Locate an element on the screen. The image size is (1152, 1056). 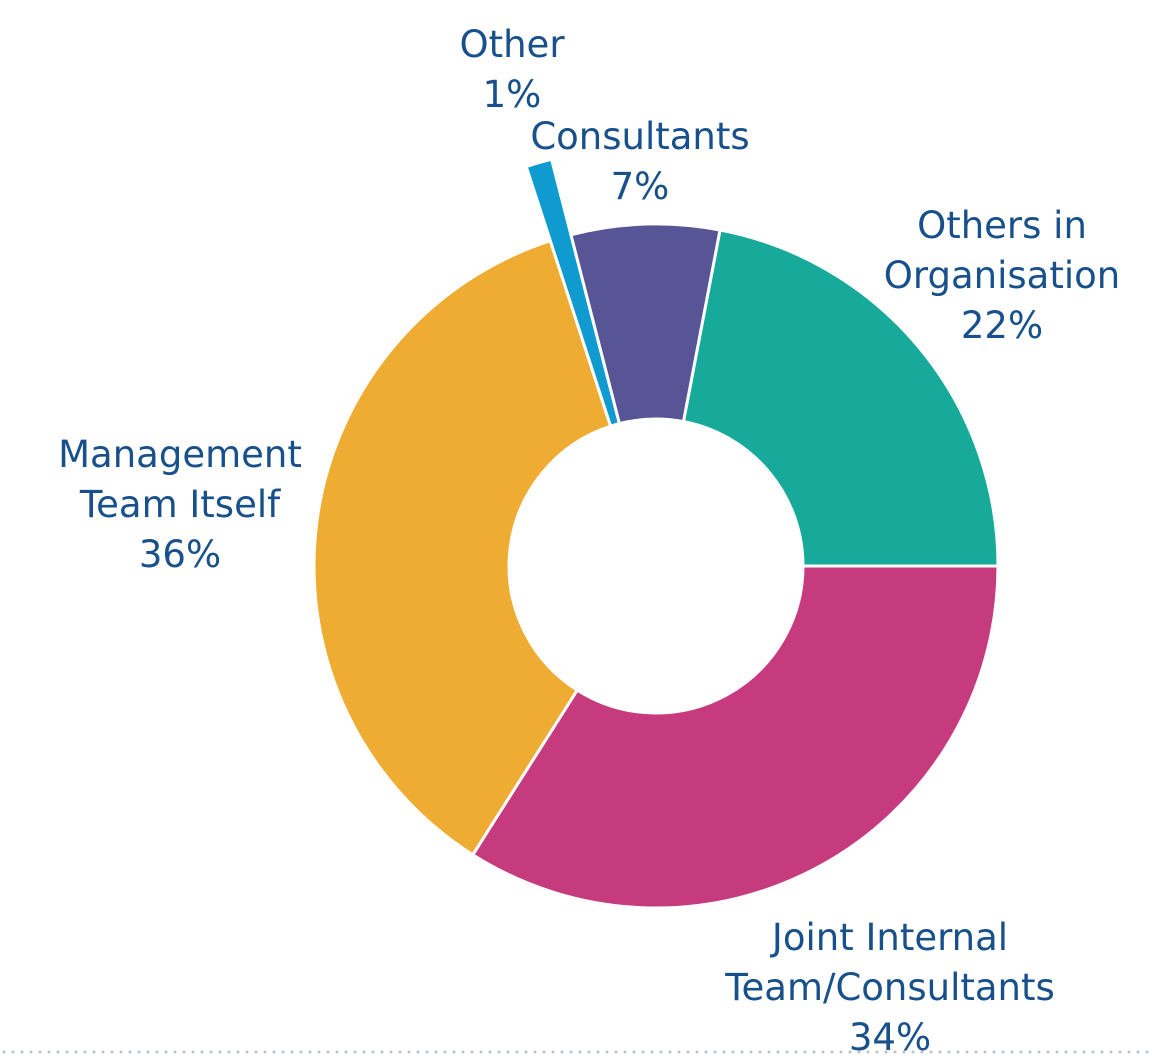
value-label: 1% is located at coordinates (512, 94).